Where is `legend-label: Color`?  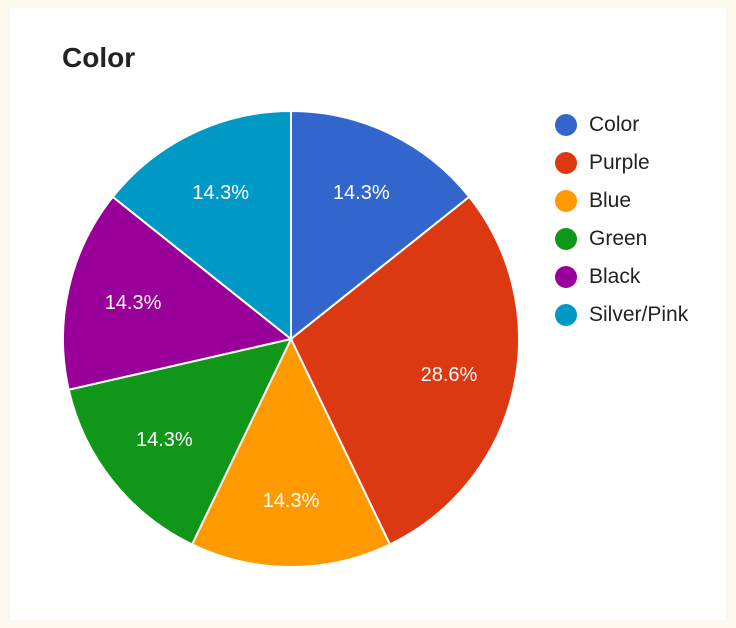
legend-label: Color is located at coordinates (614, 124).